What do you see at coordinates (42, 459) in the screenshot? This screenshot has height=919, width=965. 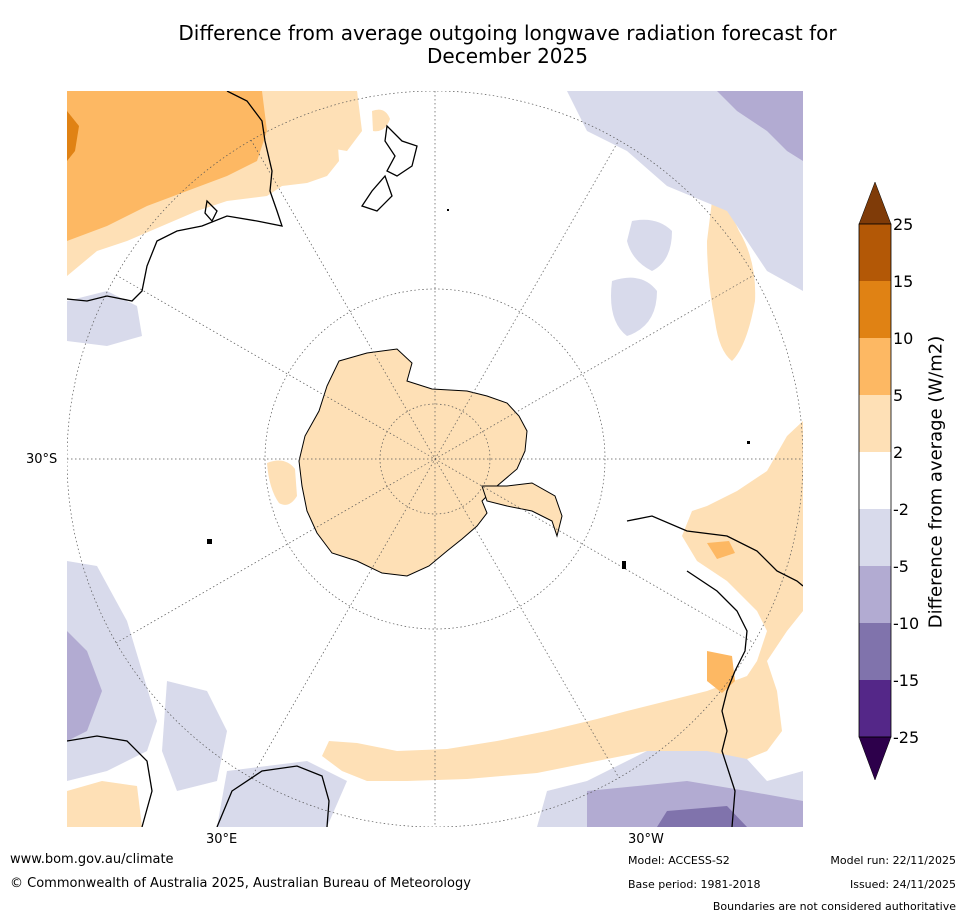 I see `lat-label-30s: 30°S` at bounding box center [42, 459].